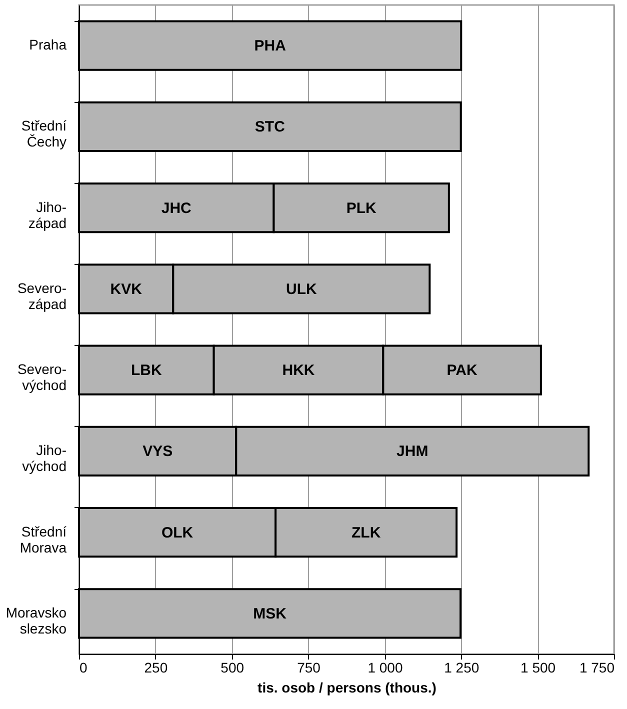 The image size is (627, 709). What do you see at coordinates (309, 668) in the screenshot?
I see `x-tick-label: 750` at bounding box center [309, 668].